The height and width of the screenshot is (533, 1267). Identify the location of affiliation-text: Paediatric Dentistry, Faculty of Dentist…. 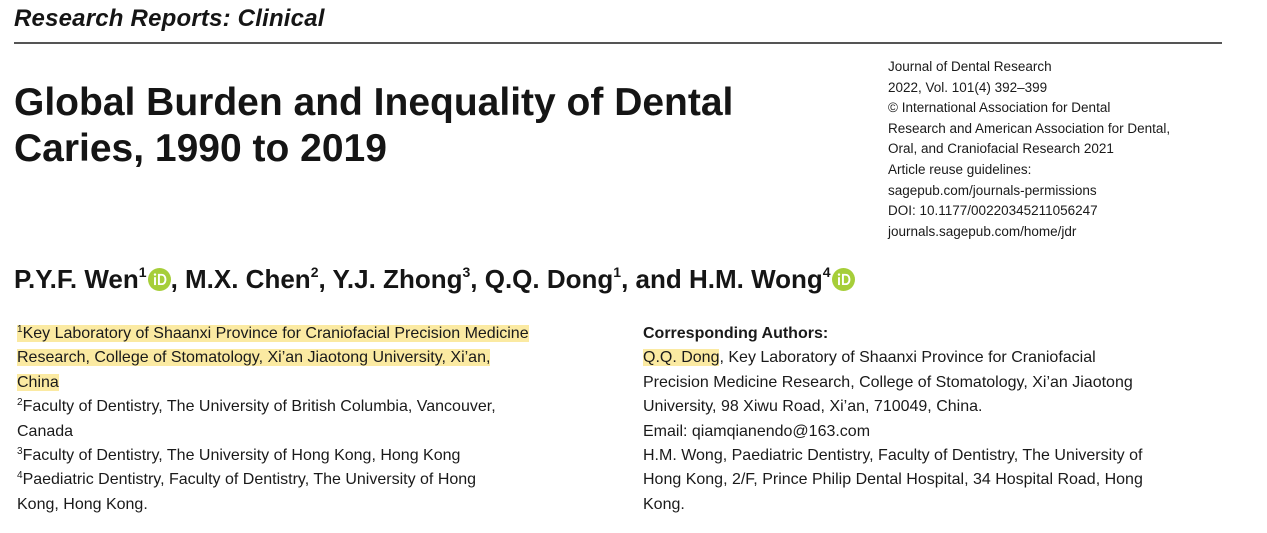
(249, 480).